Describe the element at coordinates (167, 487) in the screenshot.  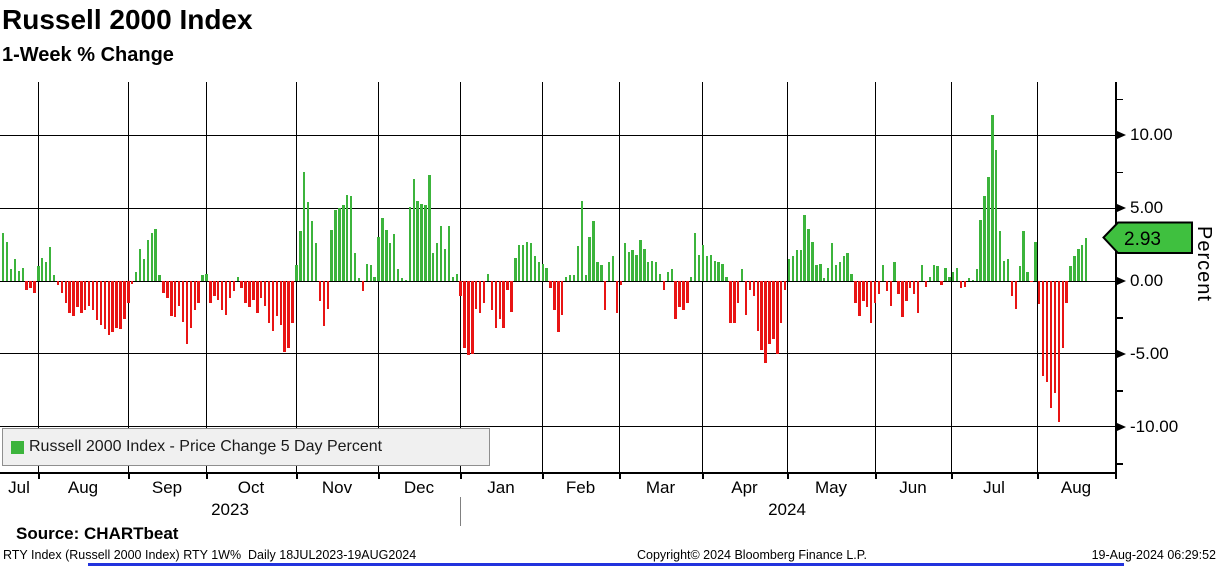
I see `month-label: Sep` at that location.